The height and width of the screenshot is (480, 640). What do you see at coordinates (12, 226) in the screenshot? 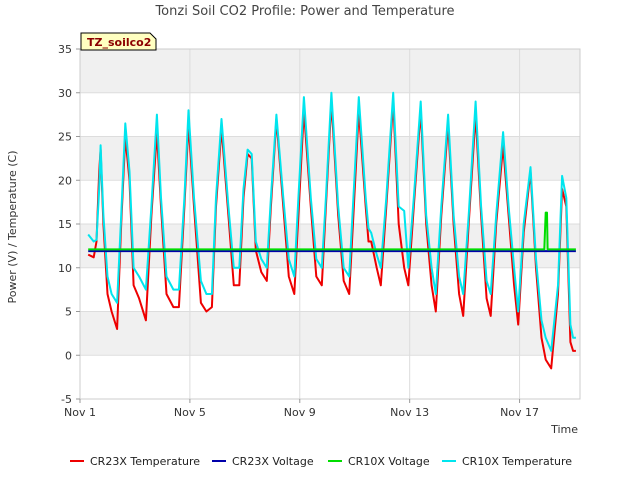
I see `y-axis-label: Power (V) / Temperature (C)` at bounding box center [12, 226].